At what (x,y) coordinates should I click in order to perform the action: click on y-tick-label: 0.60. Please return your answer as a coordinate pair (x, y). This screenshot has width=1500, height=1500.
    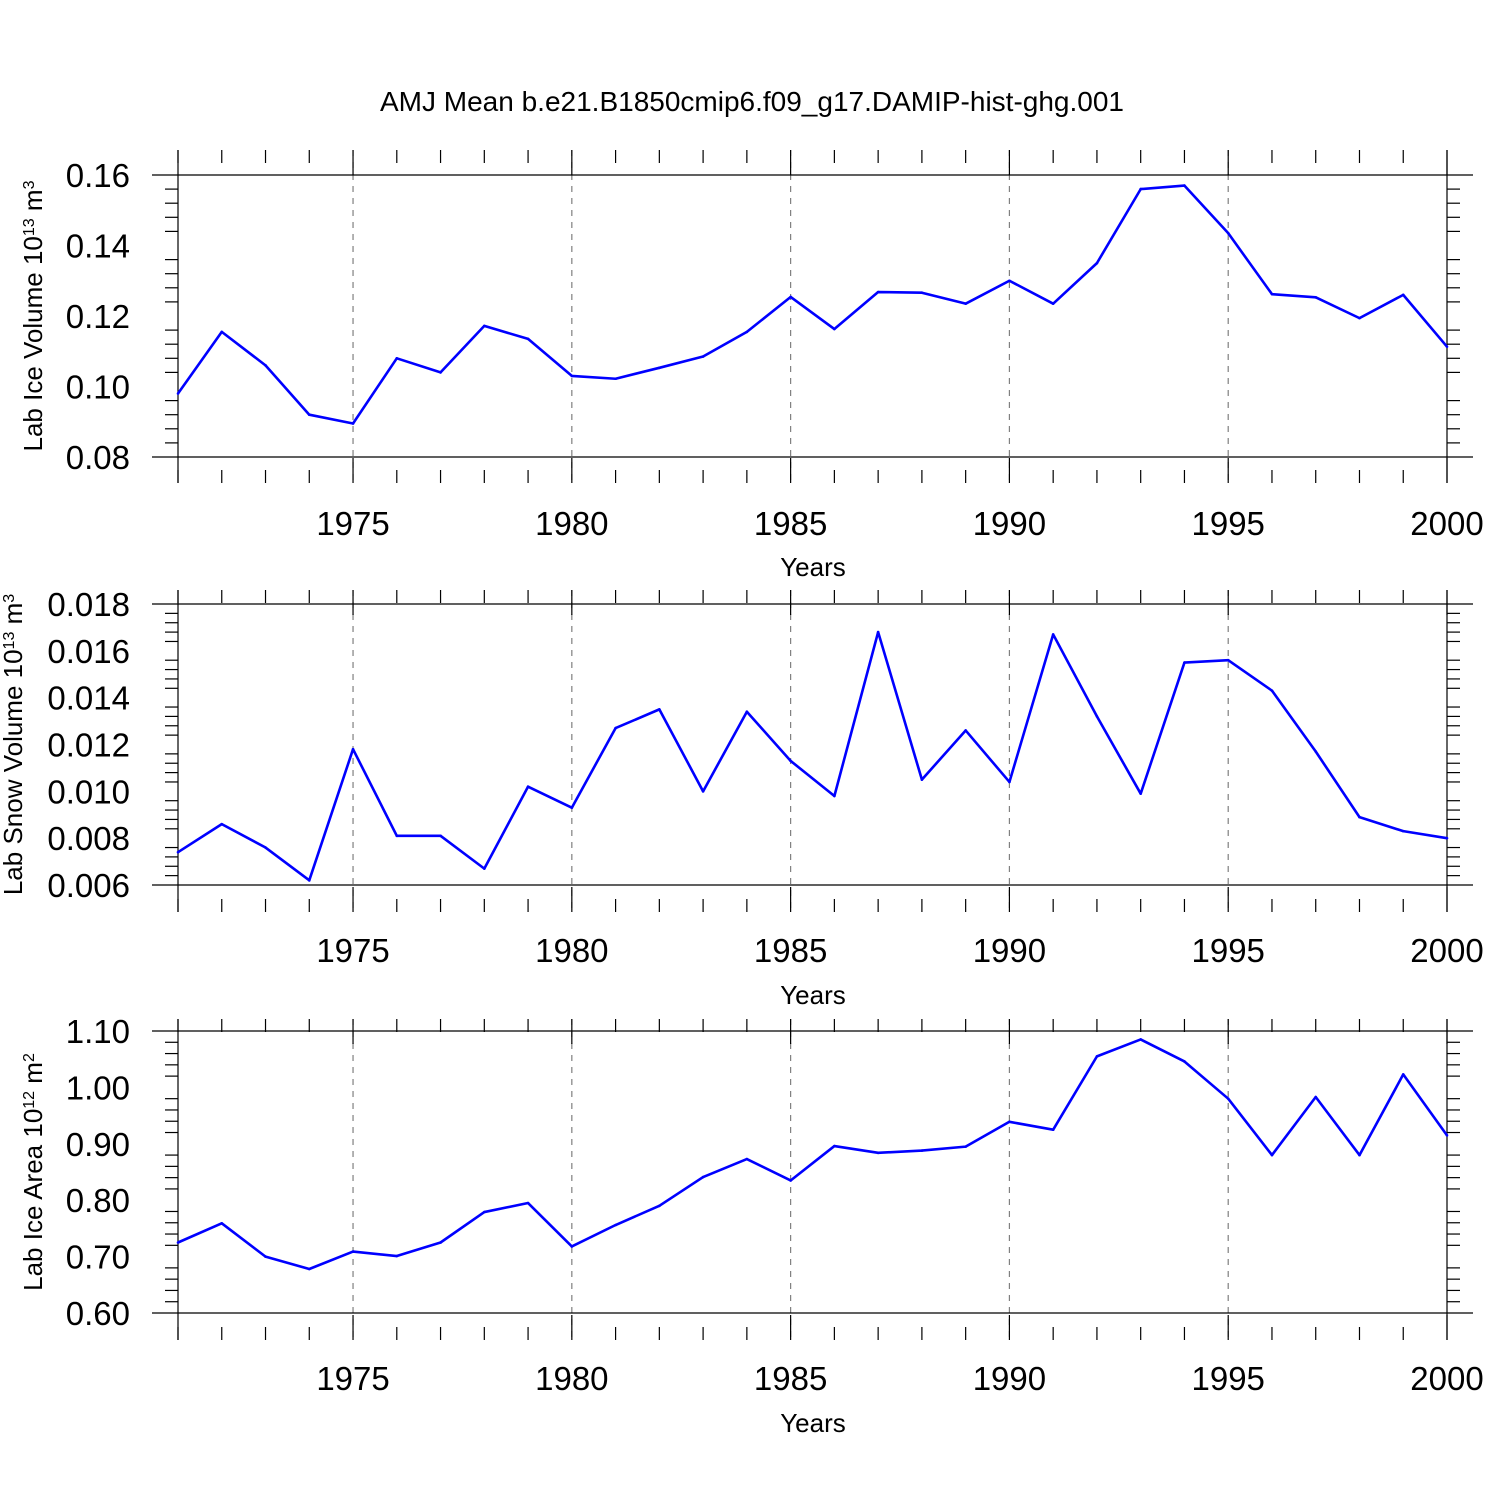
    Looking at the image, I should click on (98, 1313).